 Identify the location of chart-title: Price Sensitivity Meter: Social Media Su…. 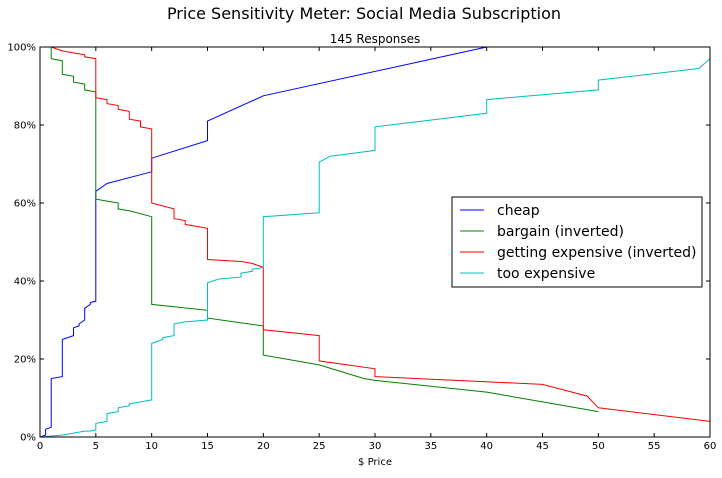
(364, 13).